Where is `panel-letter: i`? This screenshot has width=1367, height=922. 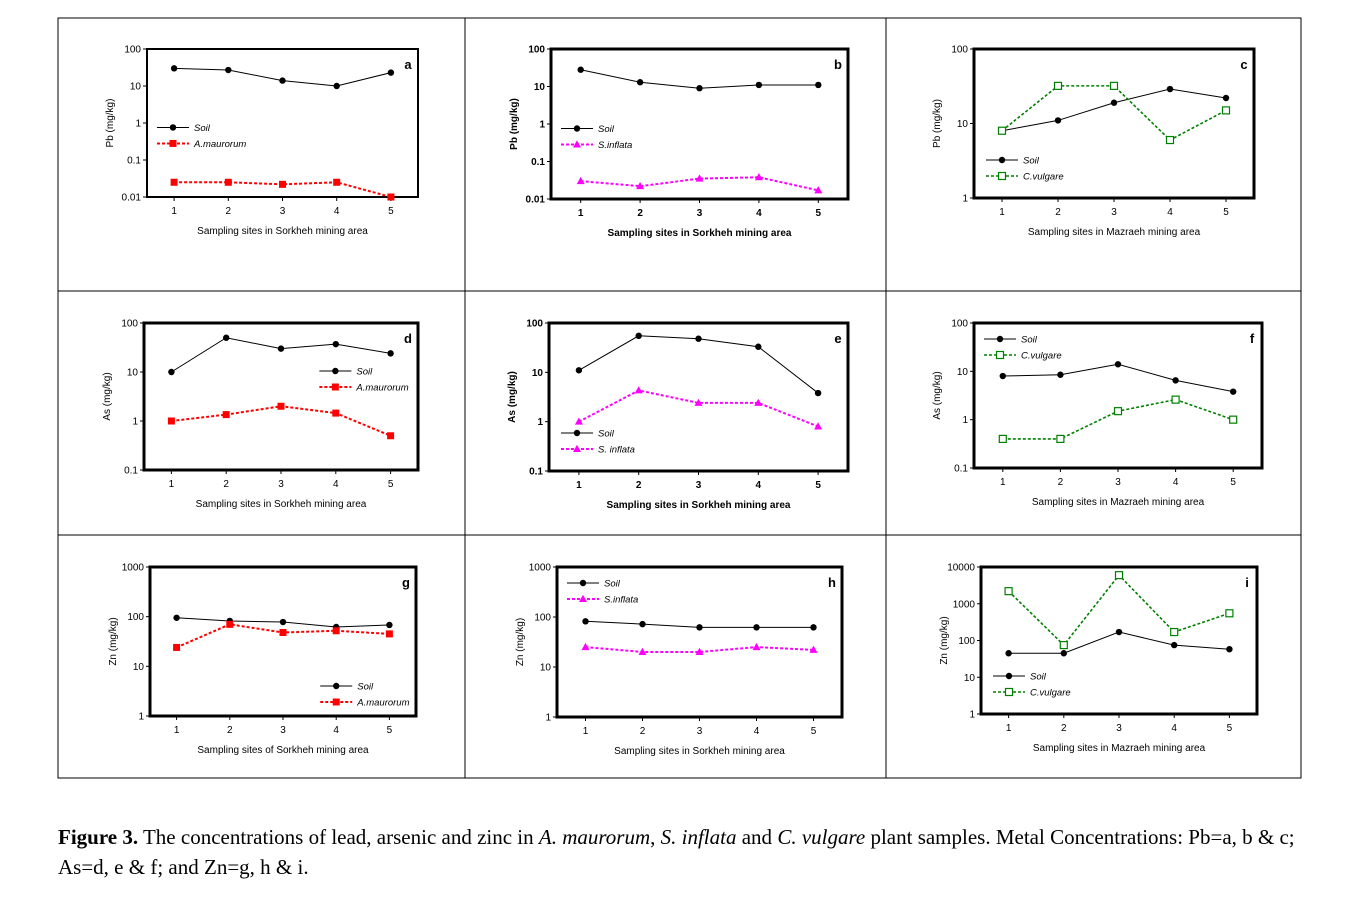
panel-letter: i is located at coordinates (1247, 582).